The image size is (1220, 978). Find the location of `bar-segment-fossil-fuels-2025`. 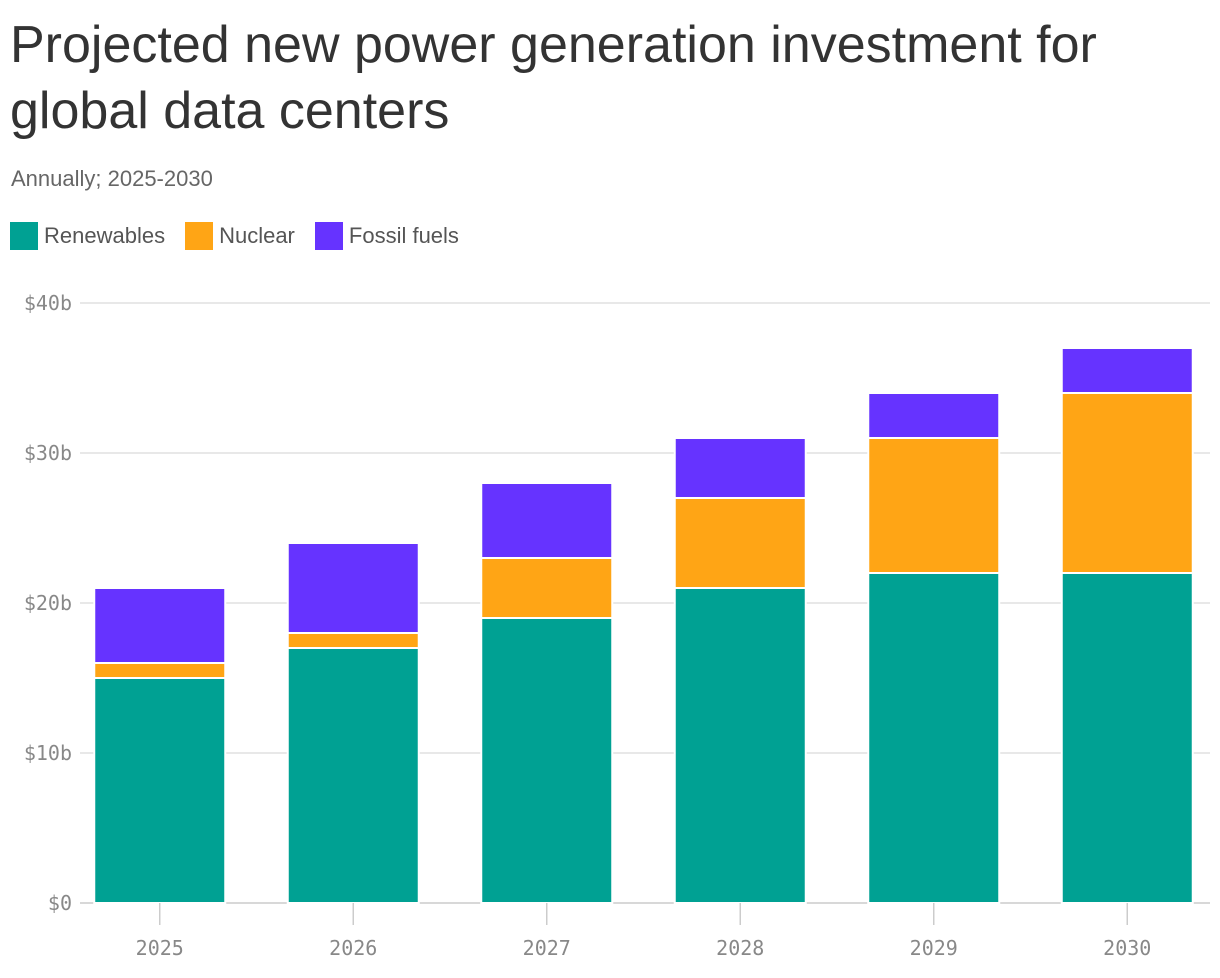

bar-segment-fossil-fuels-2025 is located at coordinates (160, 625).